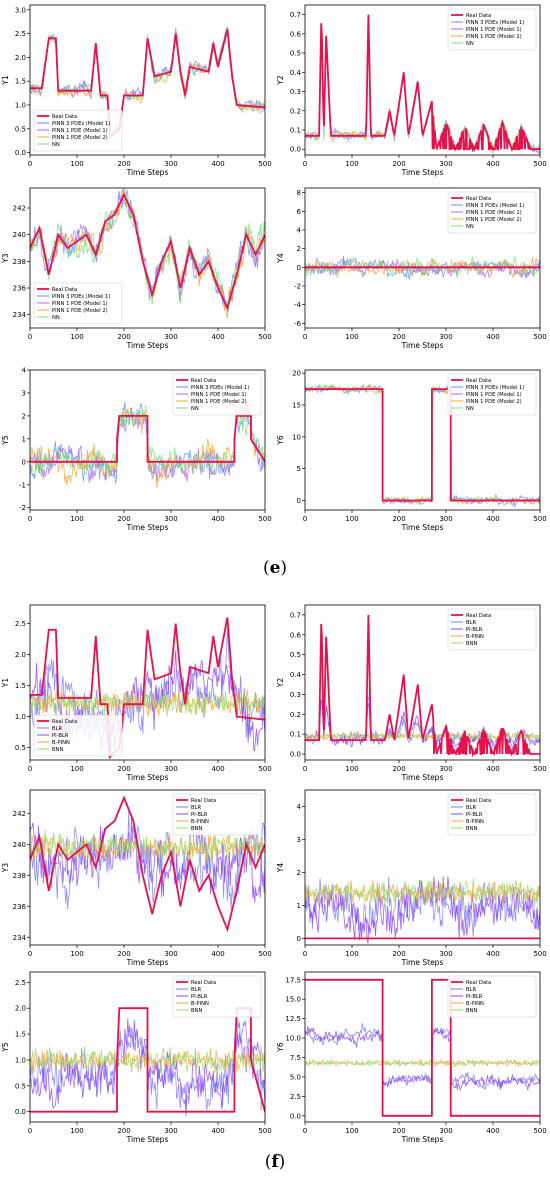 The width and height of the screenshot is (550, 1184). I want to click on y-axis-label: Y2, so click(280, 683).